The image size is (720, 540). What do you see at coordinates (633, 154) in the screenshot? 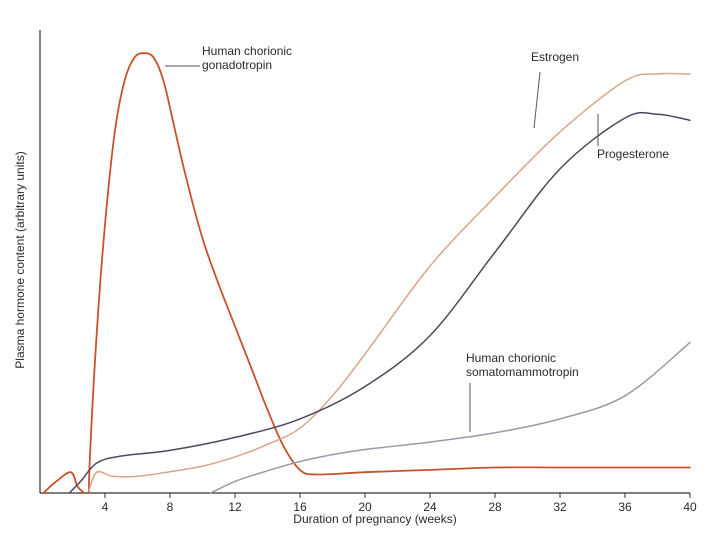
I see `annotation-progesterone: Progesterone` at bounding box center [633, 154].